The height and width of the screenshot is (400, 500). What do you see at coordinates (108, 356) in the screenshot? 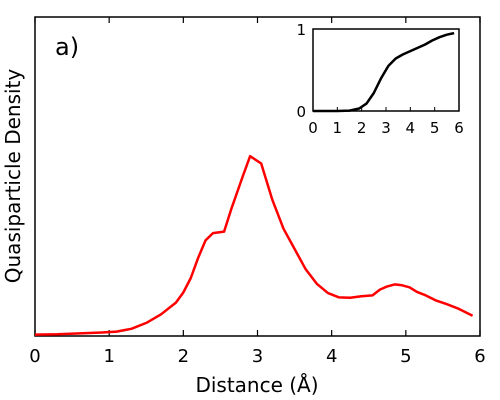
I see `main-x-tick-label: 1` at bounding box center [108, 356].